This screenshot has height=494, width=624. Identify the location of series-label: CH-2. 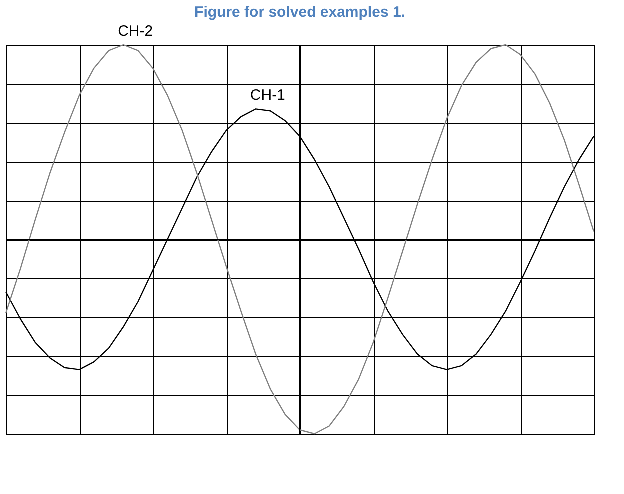
(136, 31).